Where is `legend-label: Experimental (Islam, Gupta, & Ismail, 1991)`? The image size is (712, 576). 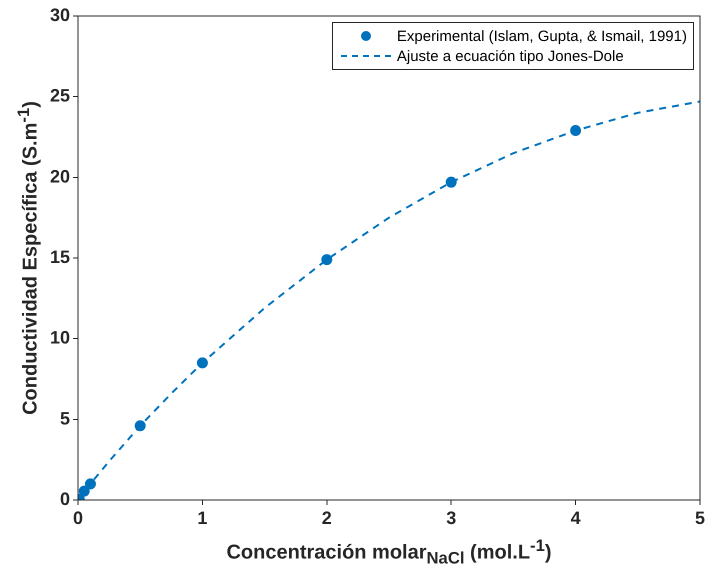
legend-label: Experimental (Islam, Gupta, & Ismail, 1991) is located at coordinates (541, 36).